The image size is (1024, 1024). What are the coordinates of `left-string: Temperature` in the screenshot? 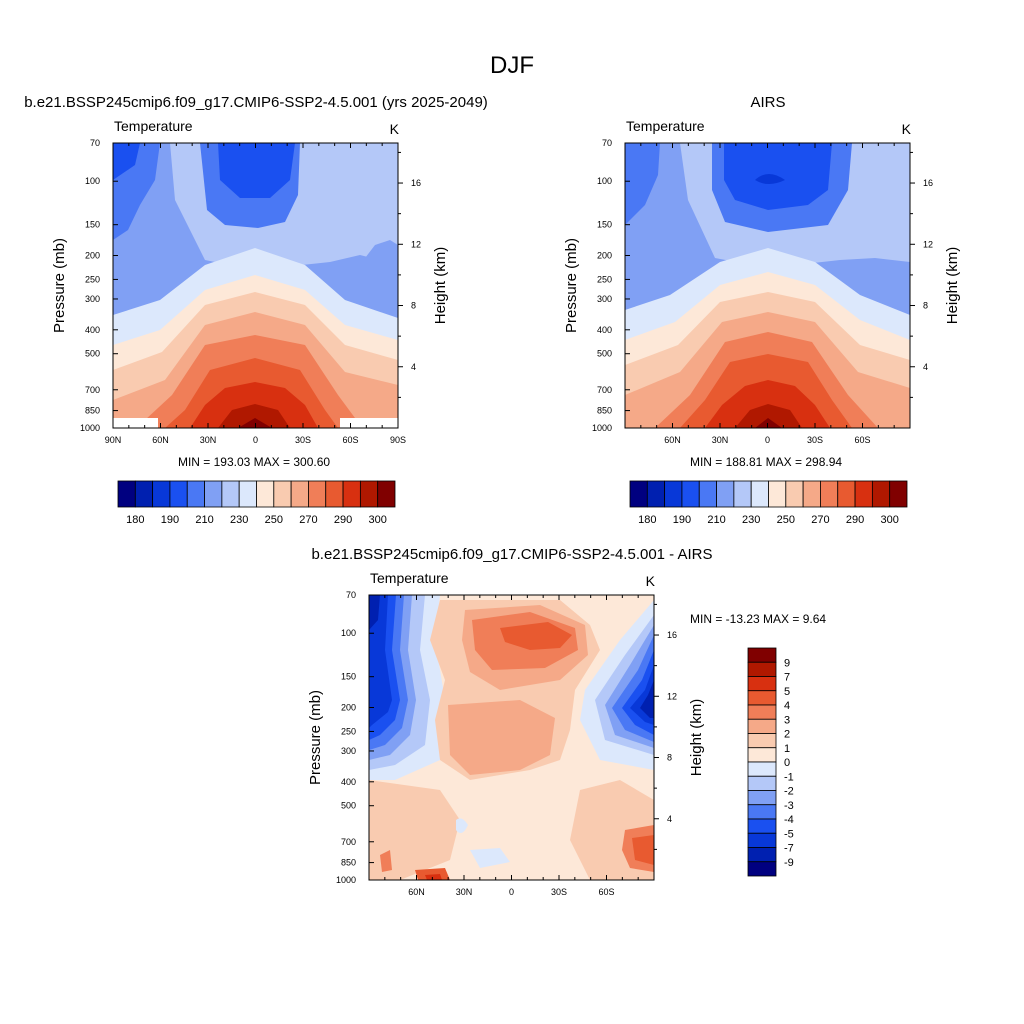 It's located at (153, 126).